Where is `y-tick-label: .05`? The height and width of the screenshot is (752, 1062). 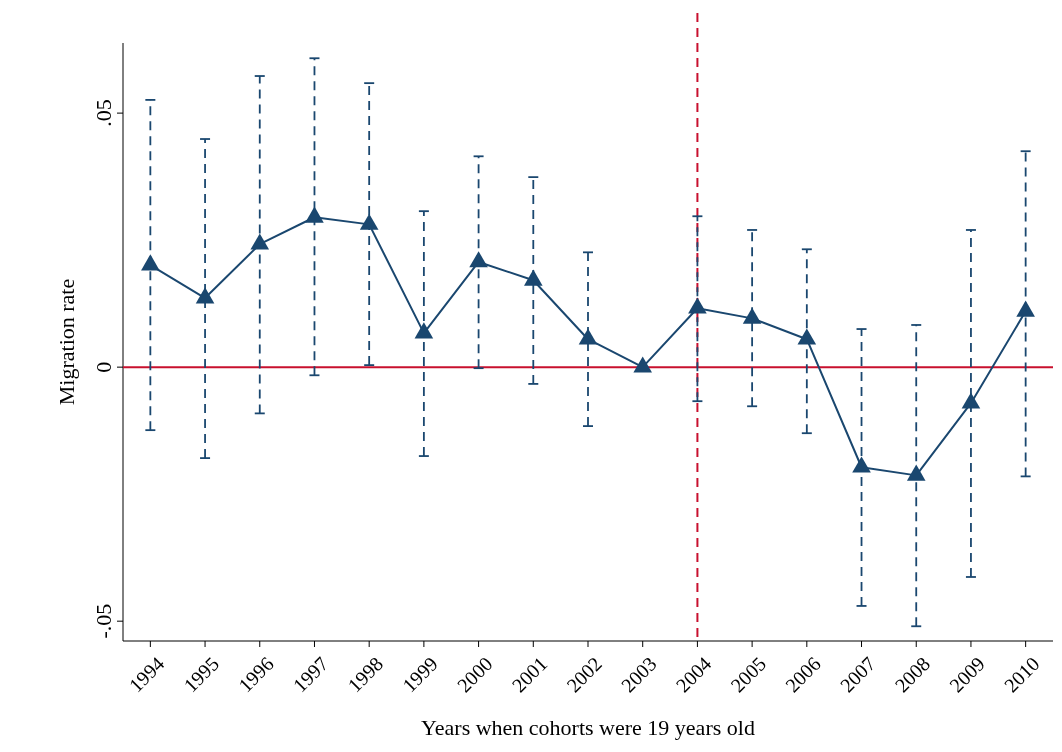 y-tick-label: .05 is located at coordinates (103, 113).